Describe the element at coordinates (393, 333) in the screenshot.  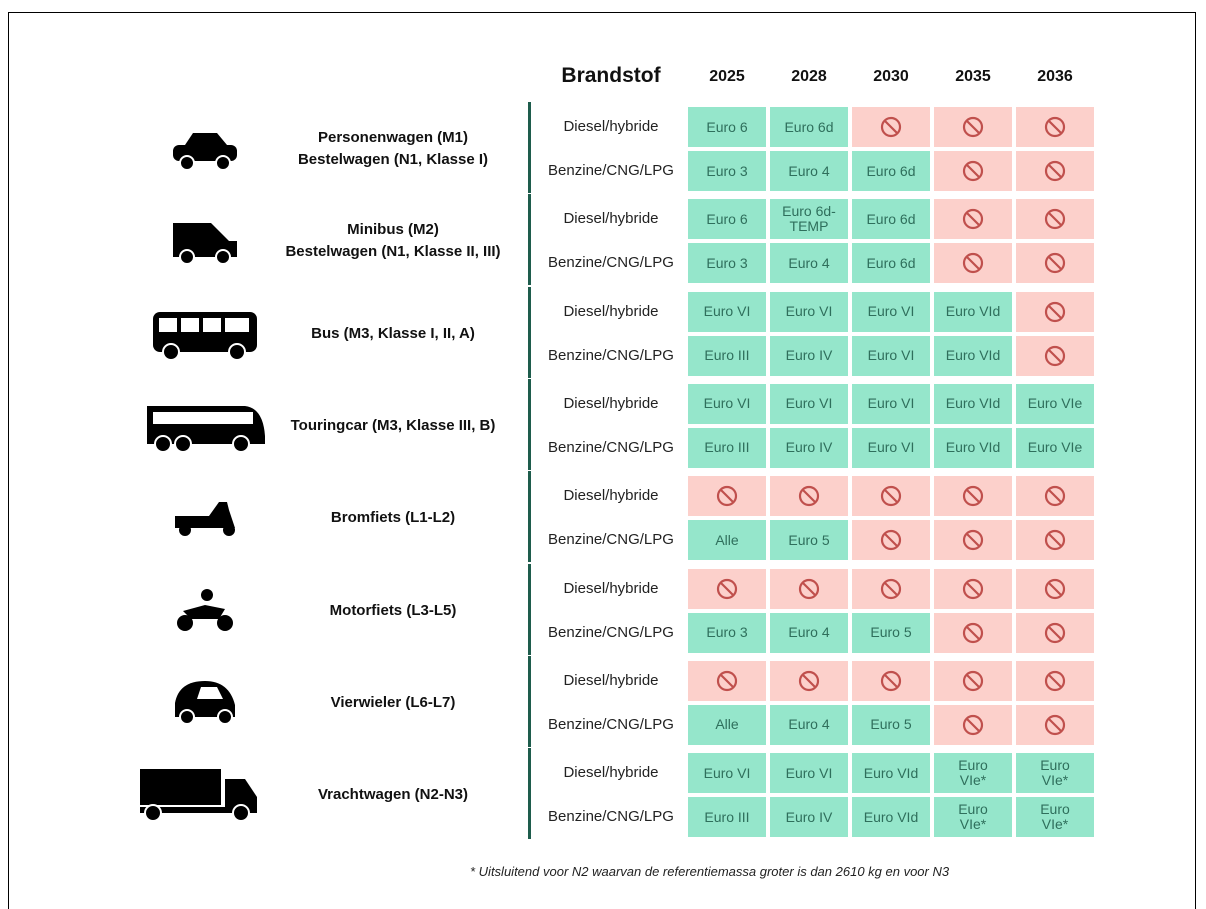
I see `vehicle-label: Bus (M3, Klasse I, II, A)` at that location.